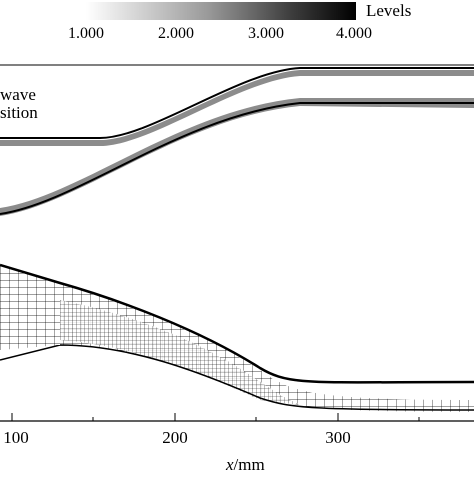 The image size is (474, 479). Describe the element at coordinates (354, 33) in the screenshot. I see `colorbar-tick-4: 4.000` at that location.